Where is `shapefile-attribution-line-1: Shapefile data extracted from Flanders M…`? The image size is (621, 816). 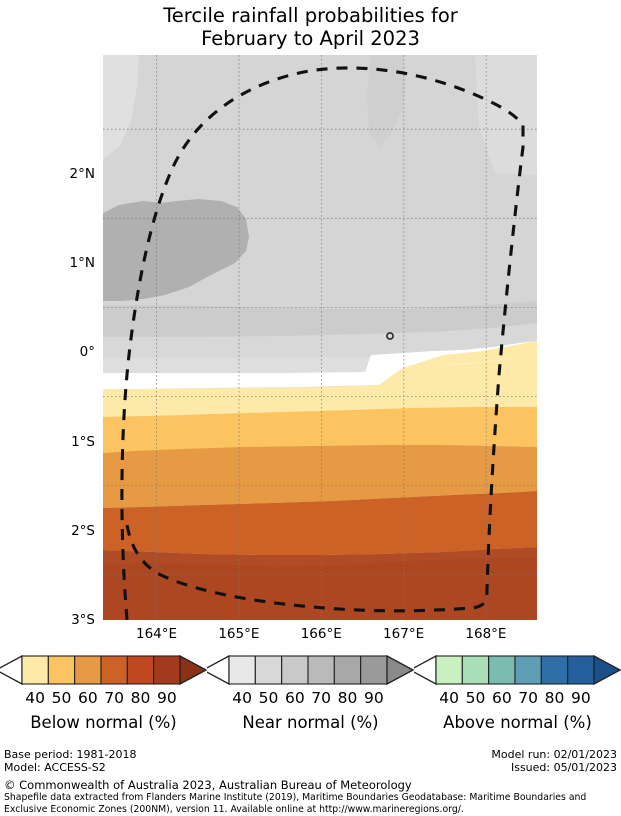 shapefile-attribution-line-1: Shapefile data extracted from Flanders M… is located at coordinates (295, 797).